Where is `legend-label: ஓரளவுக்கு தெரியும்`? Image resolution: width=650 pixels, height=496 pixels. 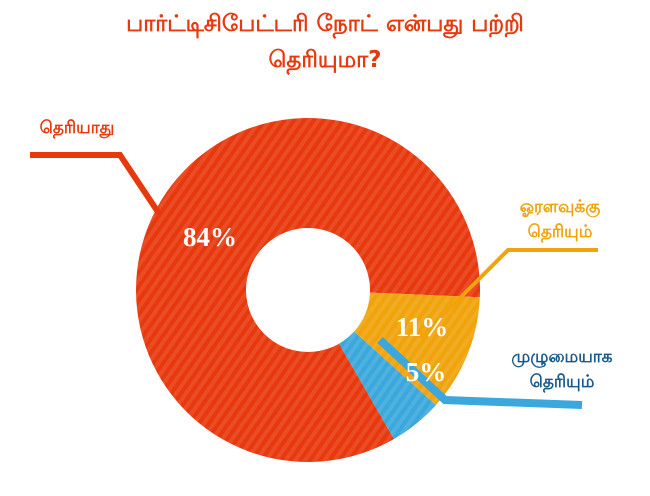 legend-label: ஓரளவுக்கு தெரியும் is located at coordinates (560, 219).